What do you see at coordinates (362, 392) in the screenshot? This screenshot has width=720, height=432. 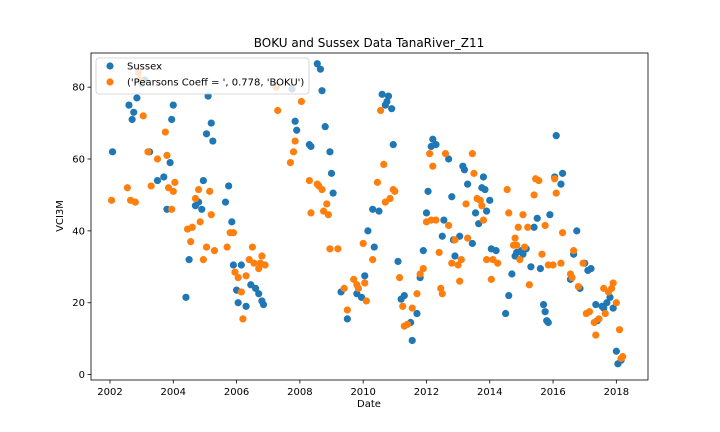 I see `x-tick-label: 2010` at bounding box center [362, 392].